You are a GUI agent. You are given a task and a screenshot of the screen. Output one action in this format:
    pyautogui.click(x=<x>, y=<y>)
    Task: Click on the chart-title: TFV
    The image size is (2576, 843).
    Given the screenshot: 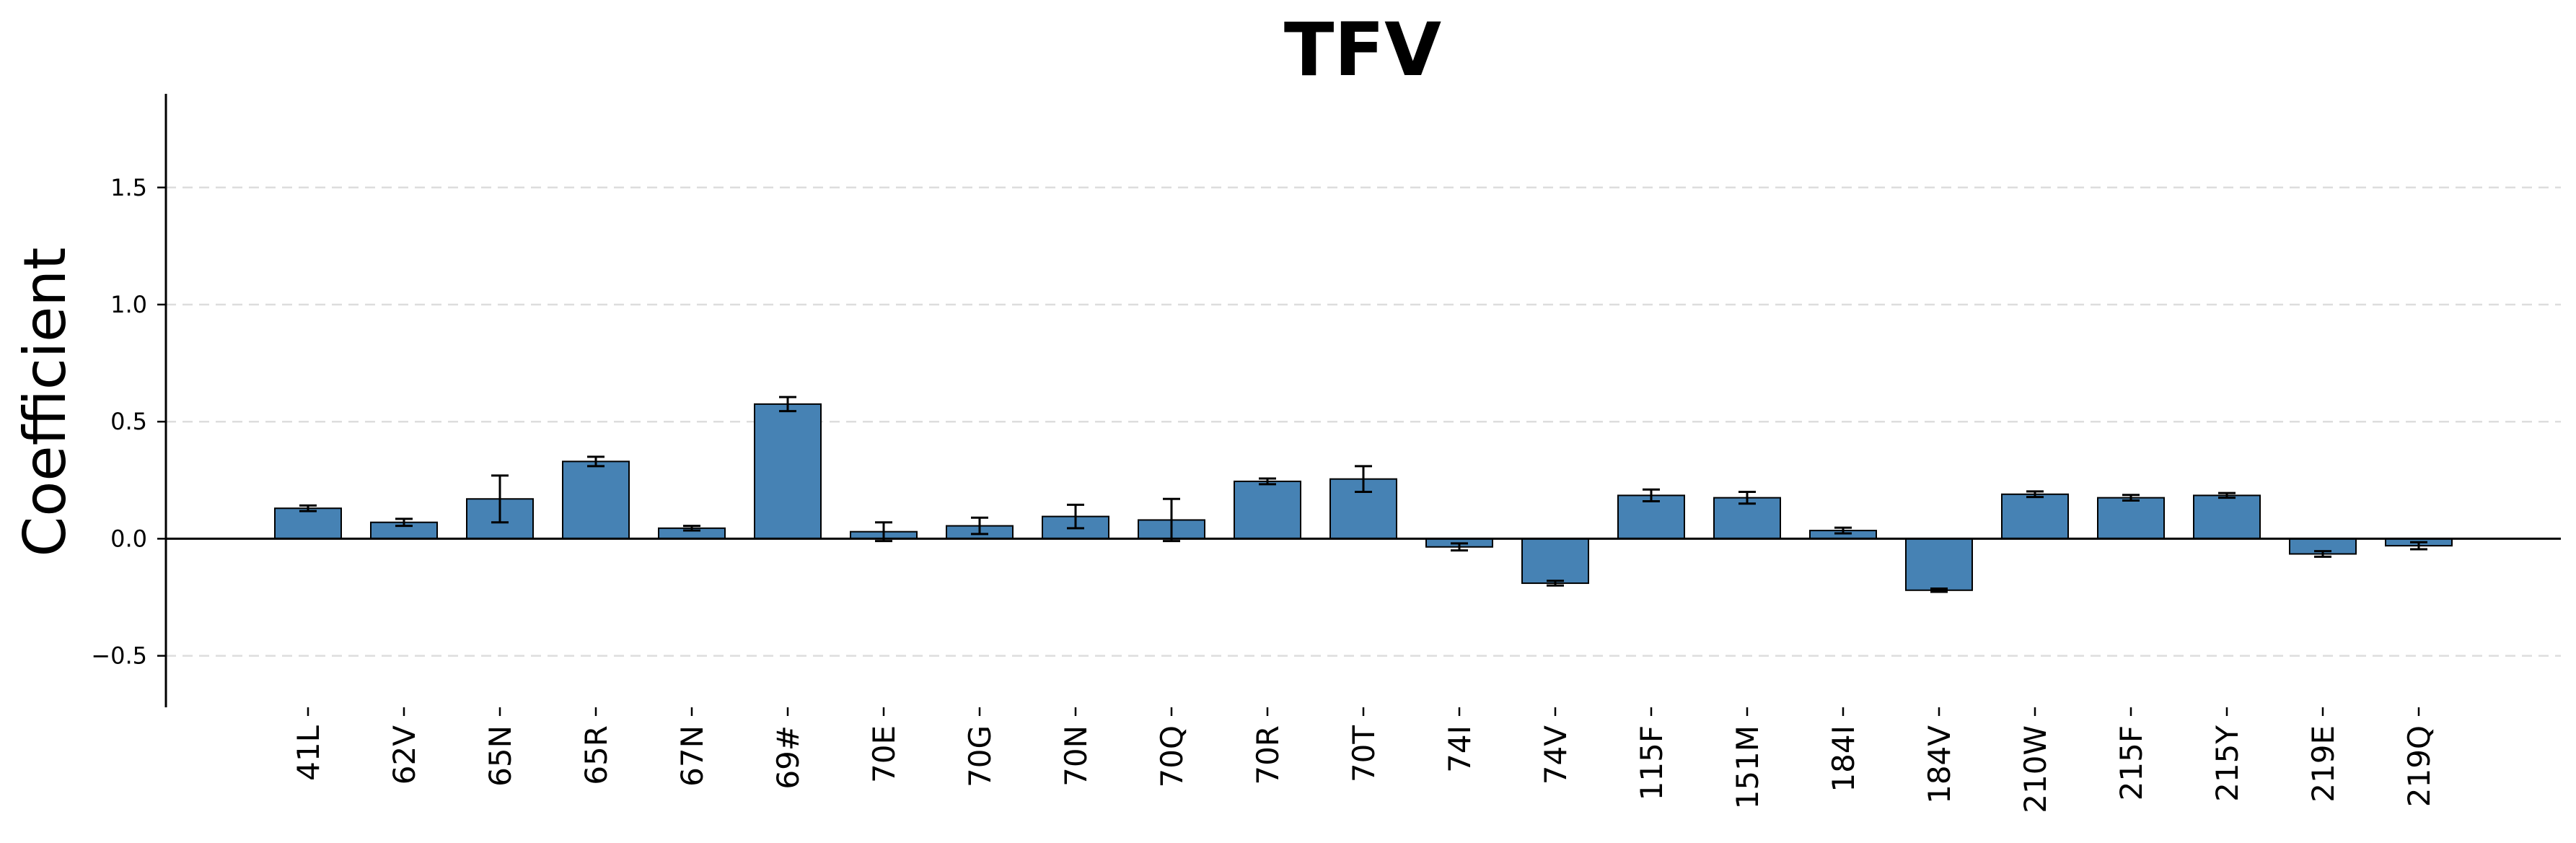 What is the action you would take?
    pyautogui.click(x=1362, y=50)
    